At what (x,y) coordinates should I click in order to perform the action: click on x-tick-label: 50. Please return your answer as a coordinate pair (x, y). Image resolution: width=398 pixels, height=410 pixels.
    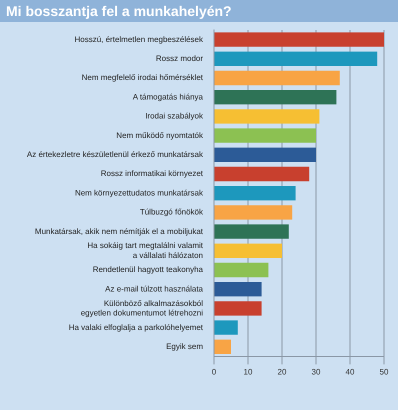
    Looking at the image, I should click on (384, 371).